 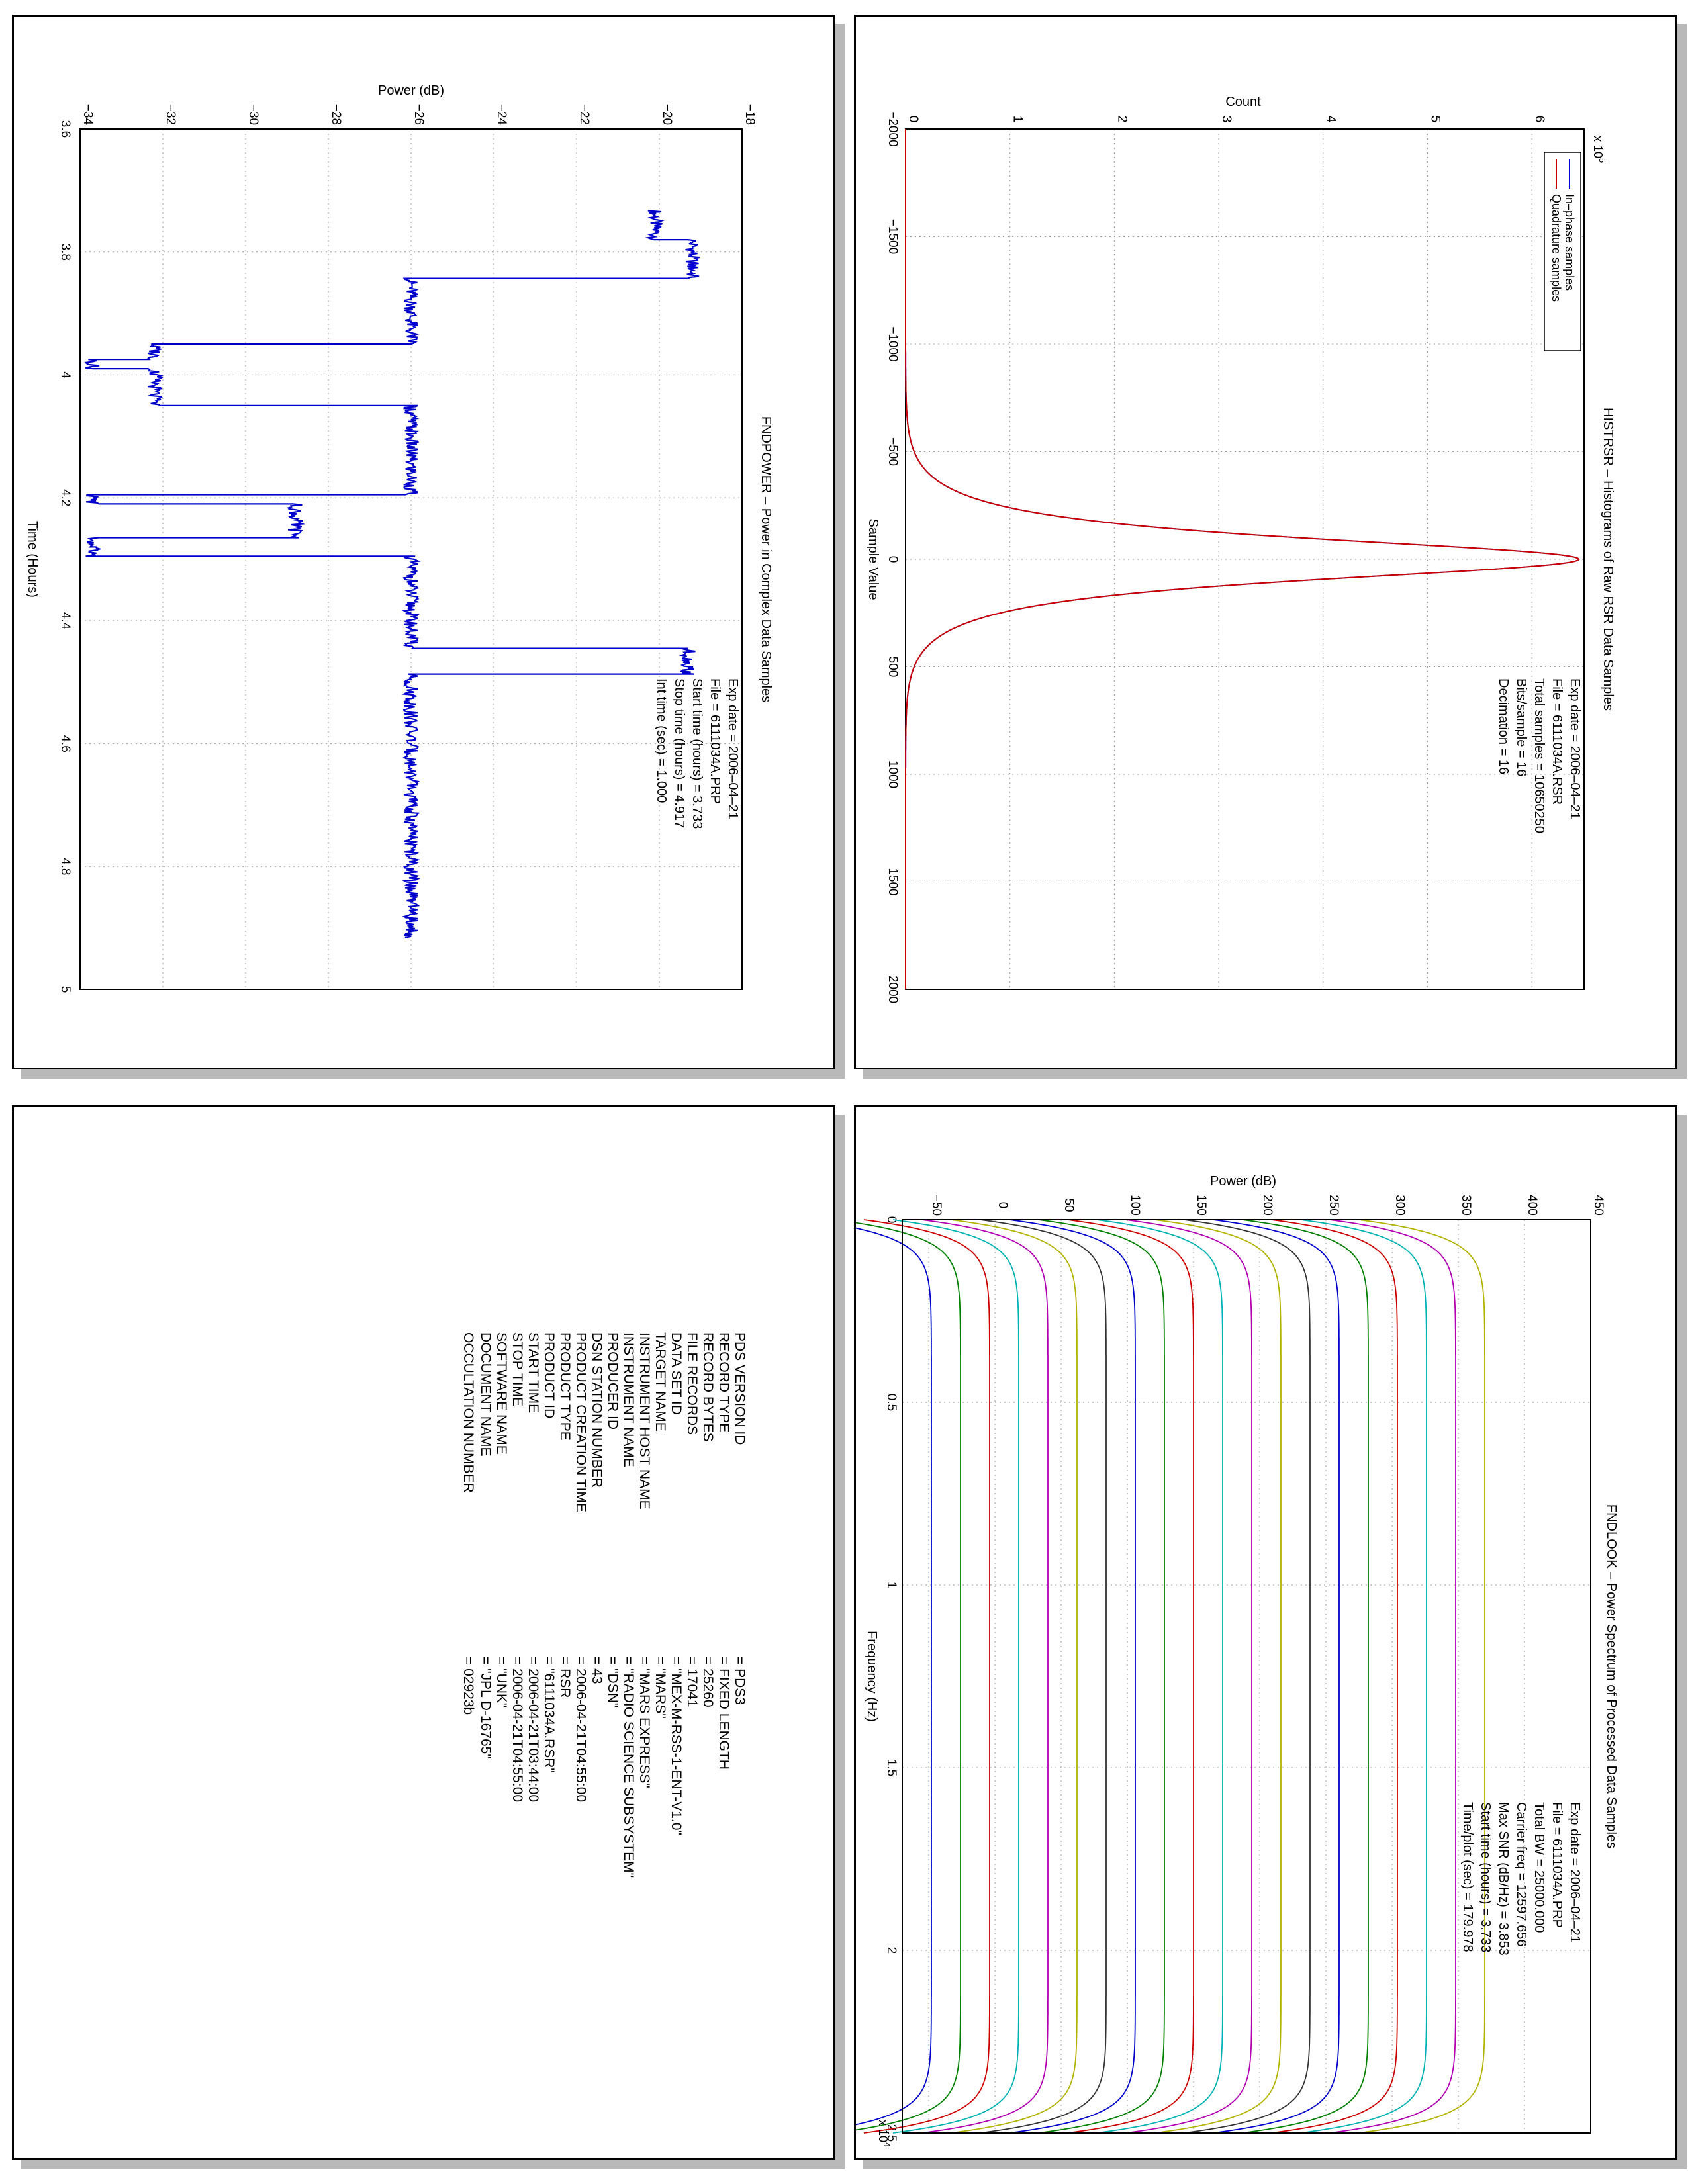 I want to click on power-y-tick-label: −24, so click(x=501, y=115).